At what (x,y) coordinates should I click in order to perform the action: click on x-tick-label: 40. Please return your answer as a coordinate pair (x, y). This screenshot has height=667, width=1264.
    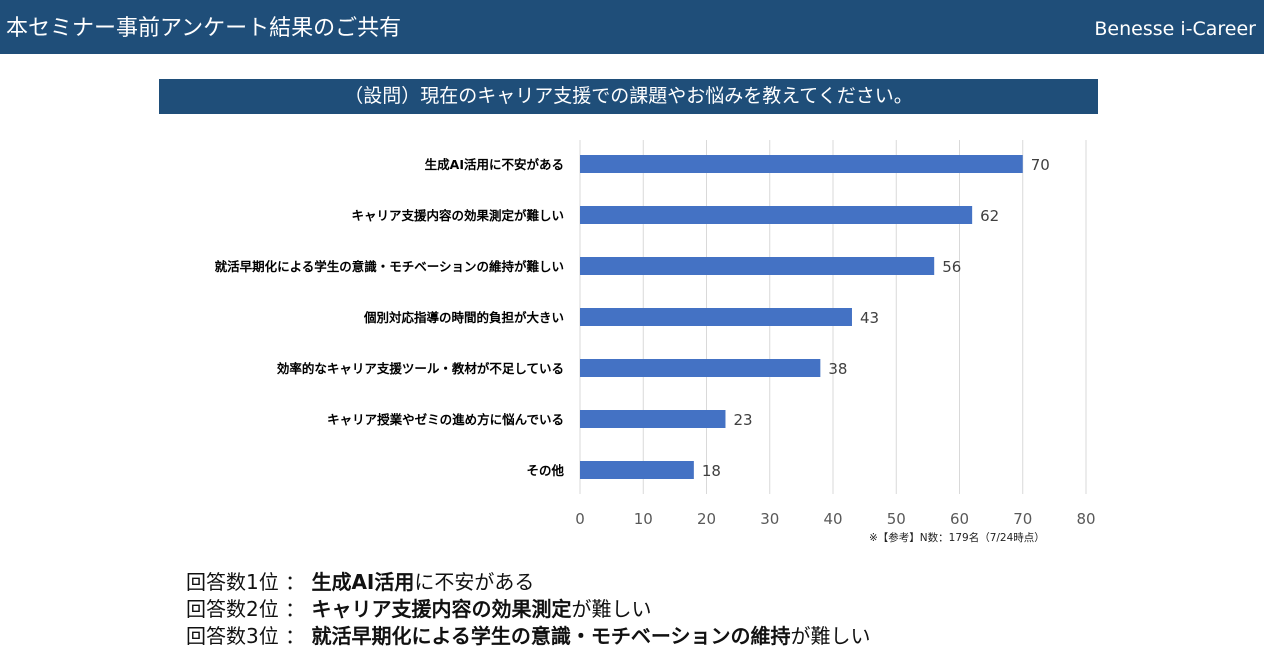
    Looking at the image, I should click on (832, 519).